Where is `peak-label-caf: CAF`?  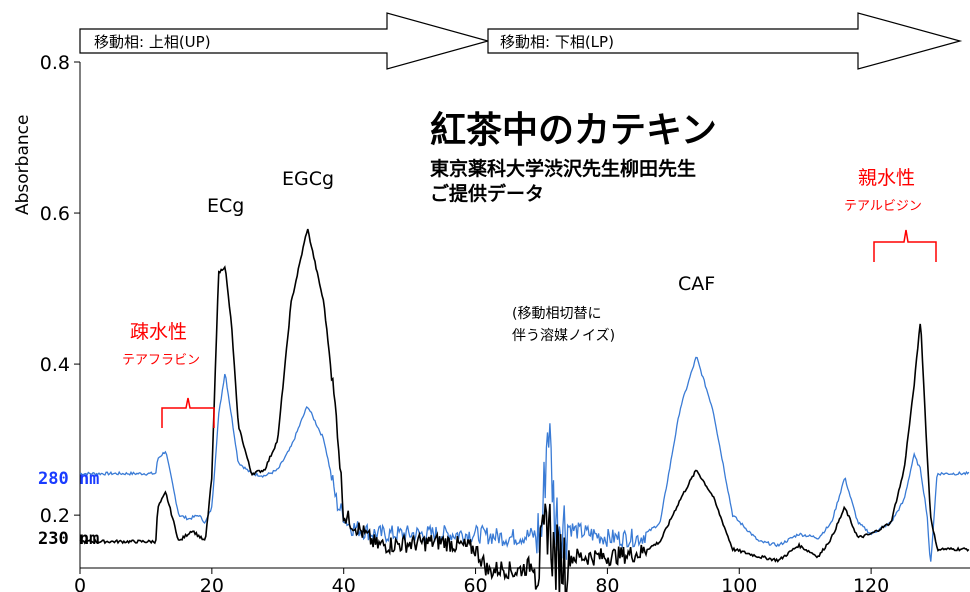
peak-label-caf: CAF is located at coordinates (696, 284).